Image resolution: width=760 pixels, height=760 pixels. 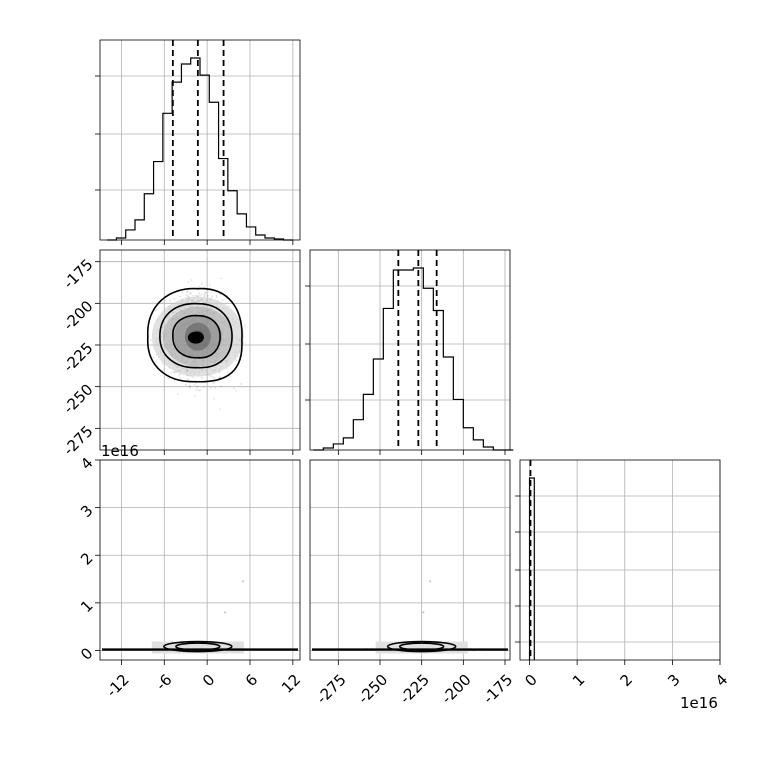 I want to click on p1-vs-p0-peak, so click(x=195, y=337).